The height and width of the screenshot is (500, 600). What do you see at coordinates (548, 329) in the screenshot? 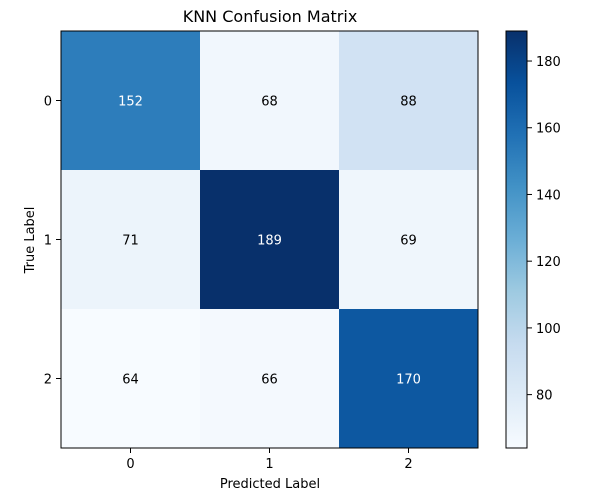
I see `colorbar-tick-label: 100` at bounding box center [548, 329].